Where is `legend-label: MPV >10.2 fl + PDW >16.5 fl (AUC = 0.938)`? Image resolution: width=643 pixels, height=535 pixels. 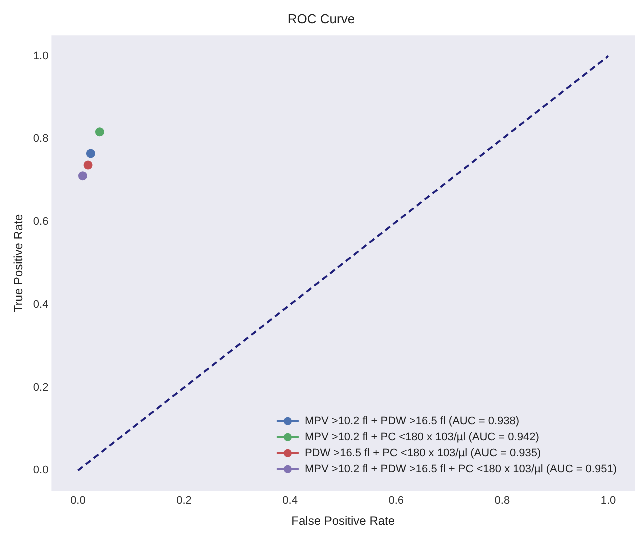
legend-label: MPV >10.2 fl + PDW >16.5 fl (AUC = 0.938) is located at coordinates (412, 421).